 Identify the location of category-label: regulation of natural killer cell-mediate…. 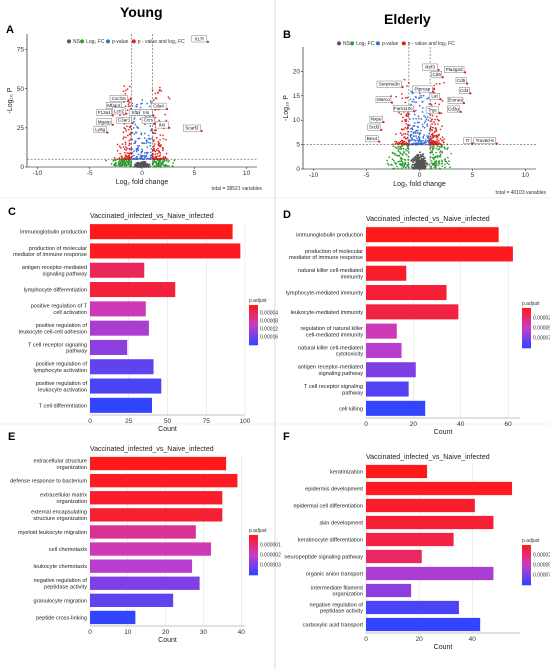
(332, 332).